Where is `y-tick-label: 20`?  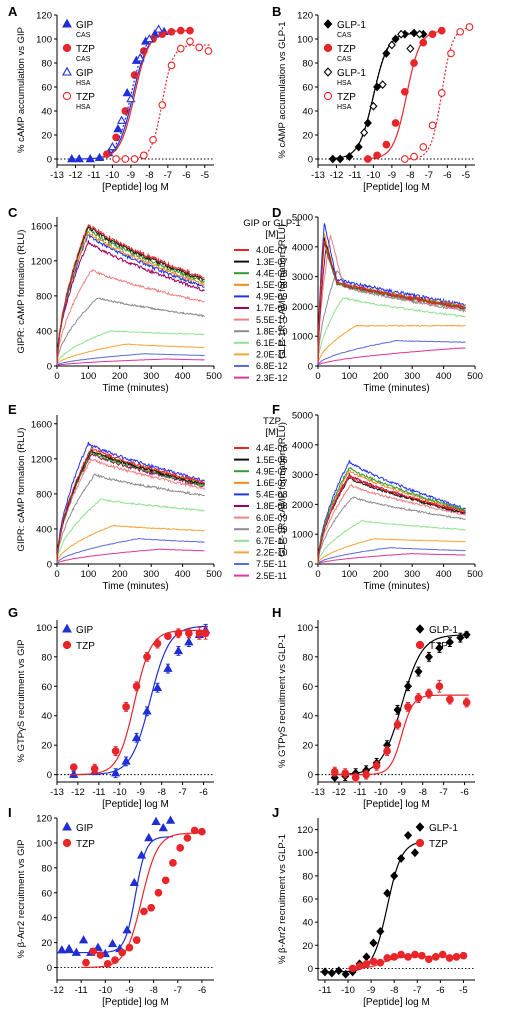
y-tick-label: 20 is located at coordinates (46, 746).